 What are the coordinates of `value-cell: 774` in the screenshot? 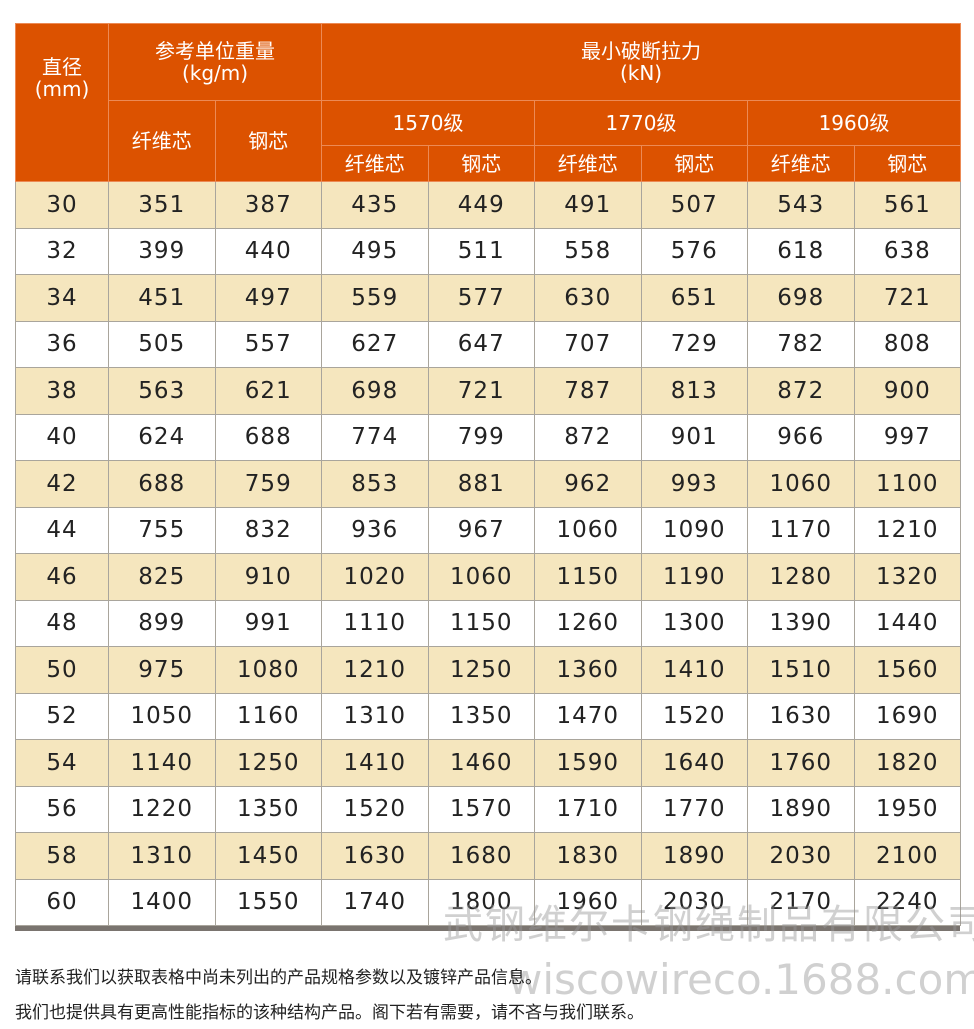 It's located at (375, 437).